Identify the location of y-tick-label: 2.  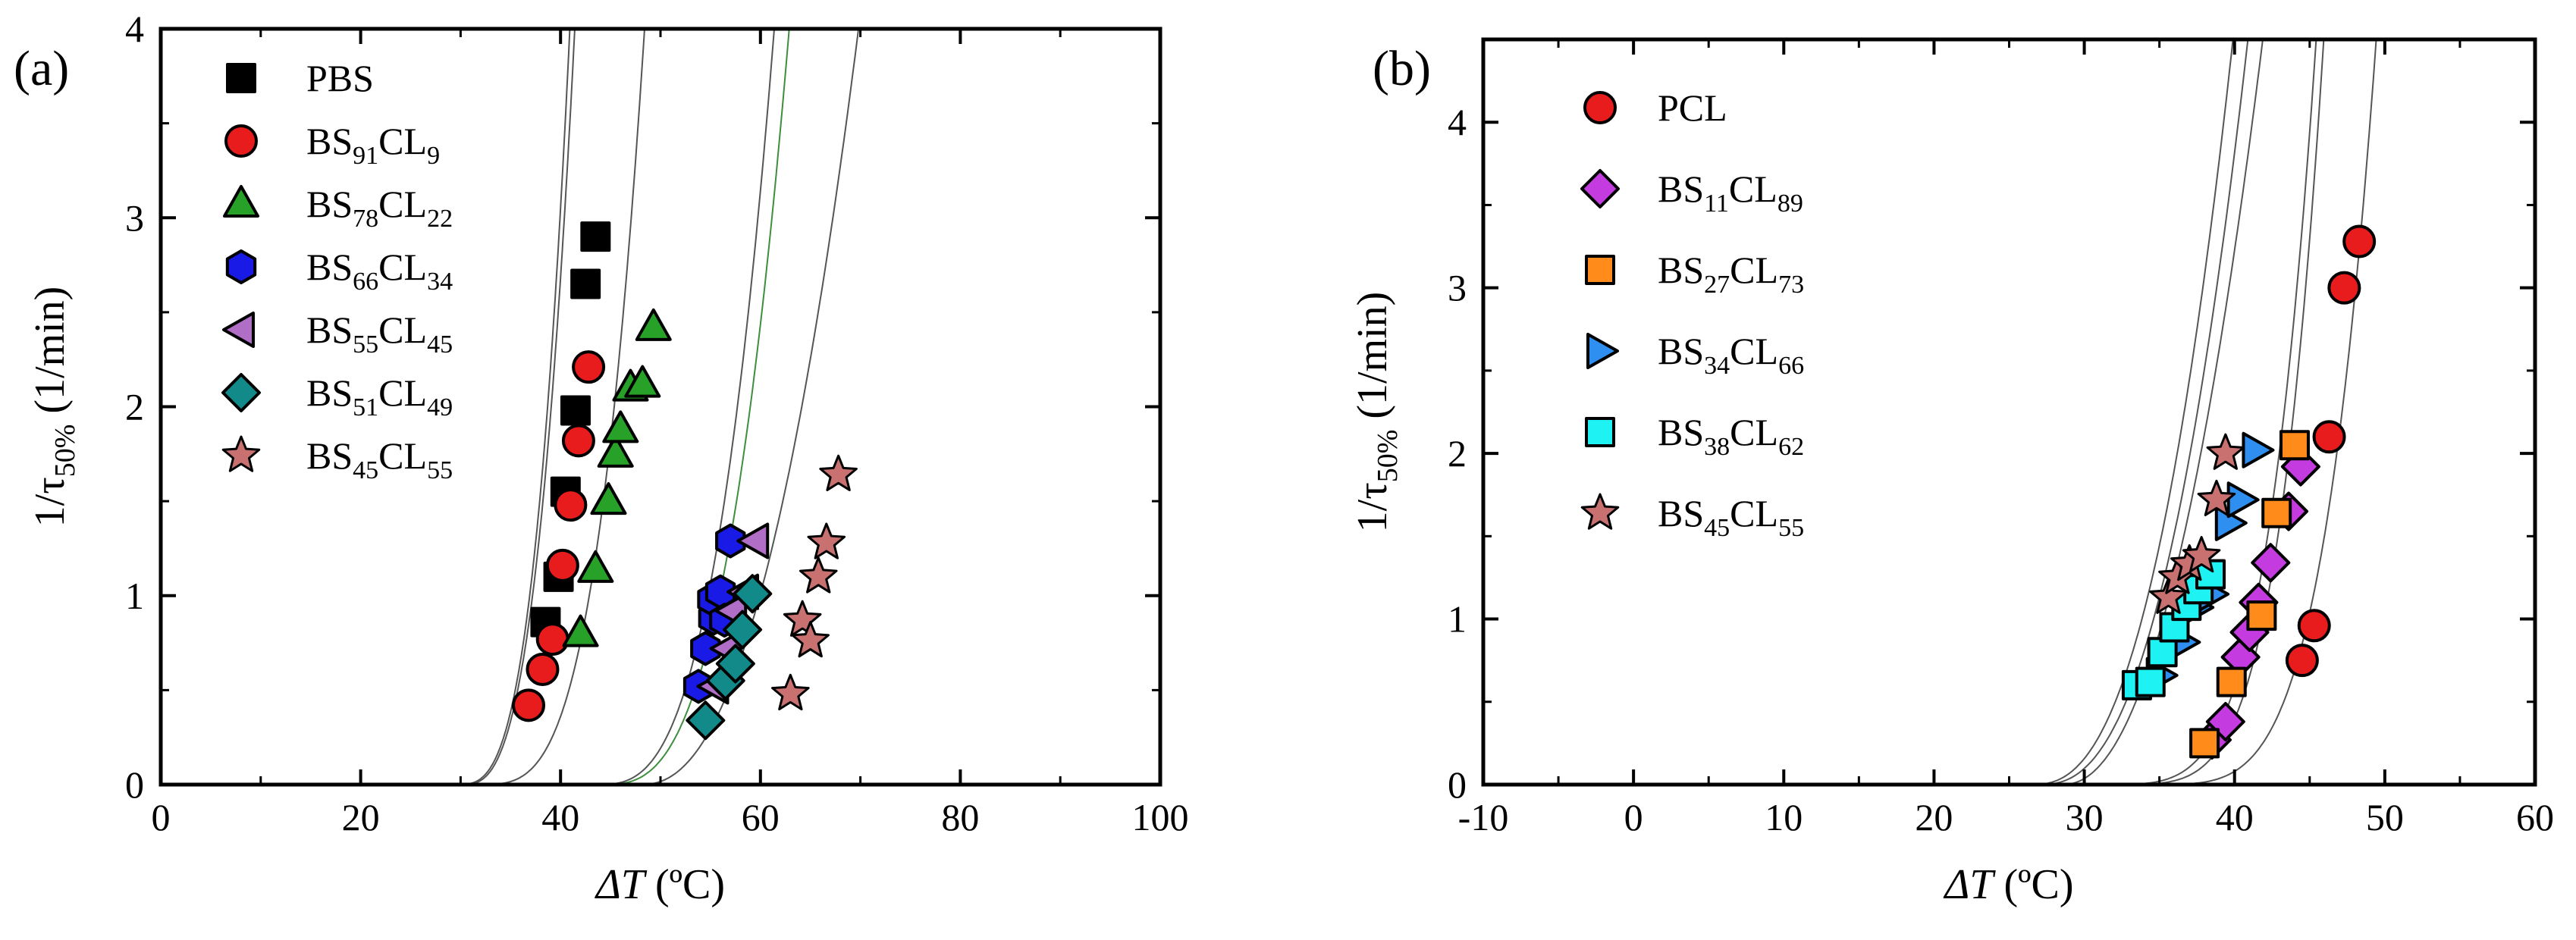
(134, 407).